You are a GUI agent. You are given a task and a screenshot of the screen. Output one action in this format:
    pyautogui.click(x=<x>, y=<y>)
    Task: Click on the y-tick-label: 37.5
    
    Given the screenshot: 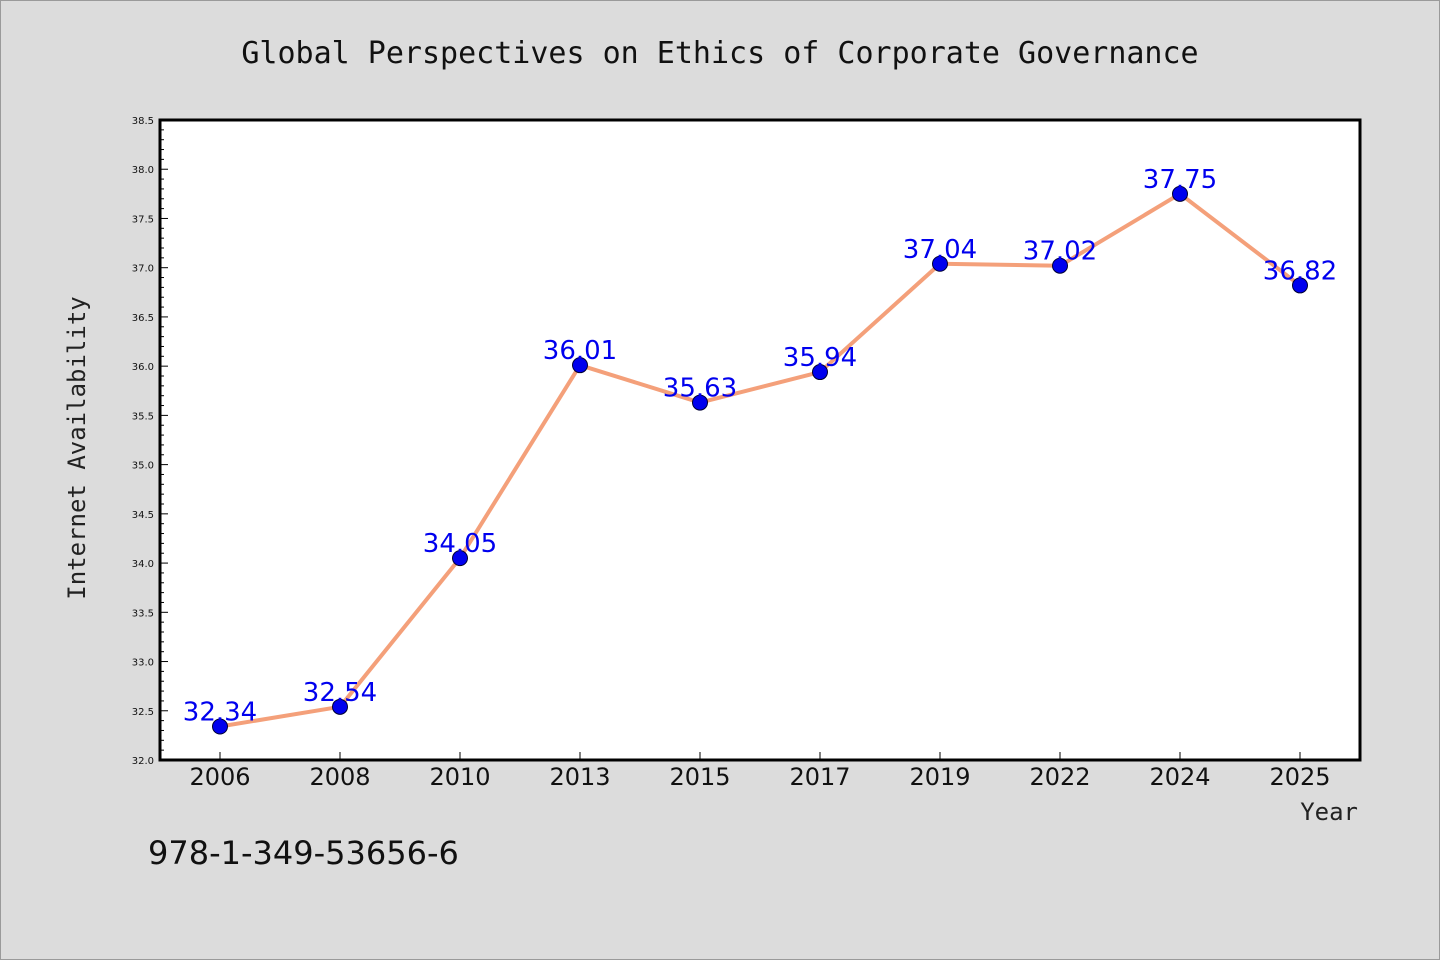 What is the action you would take?
    pyautogui.click(x=143, y=219)
    